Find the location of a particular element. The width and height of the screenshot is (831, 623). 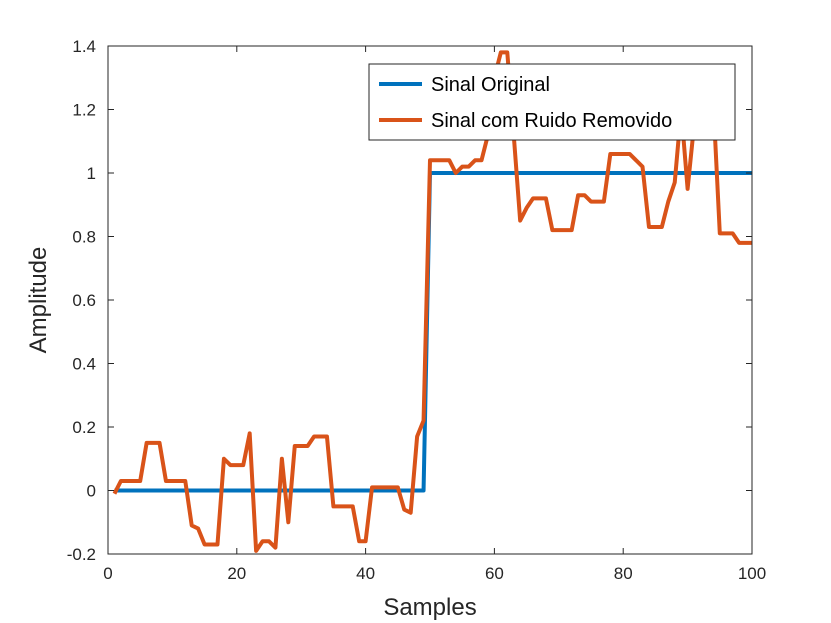

legend-box is located at coordinates (552, 102).